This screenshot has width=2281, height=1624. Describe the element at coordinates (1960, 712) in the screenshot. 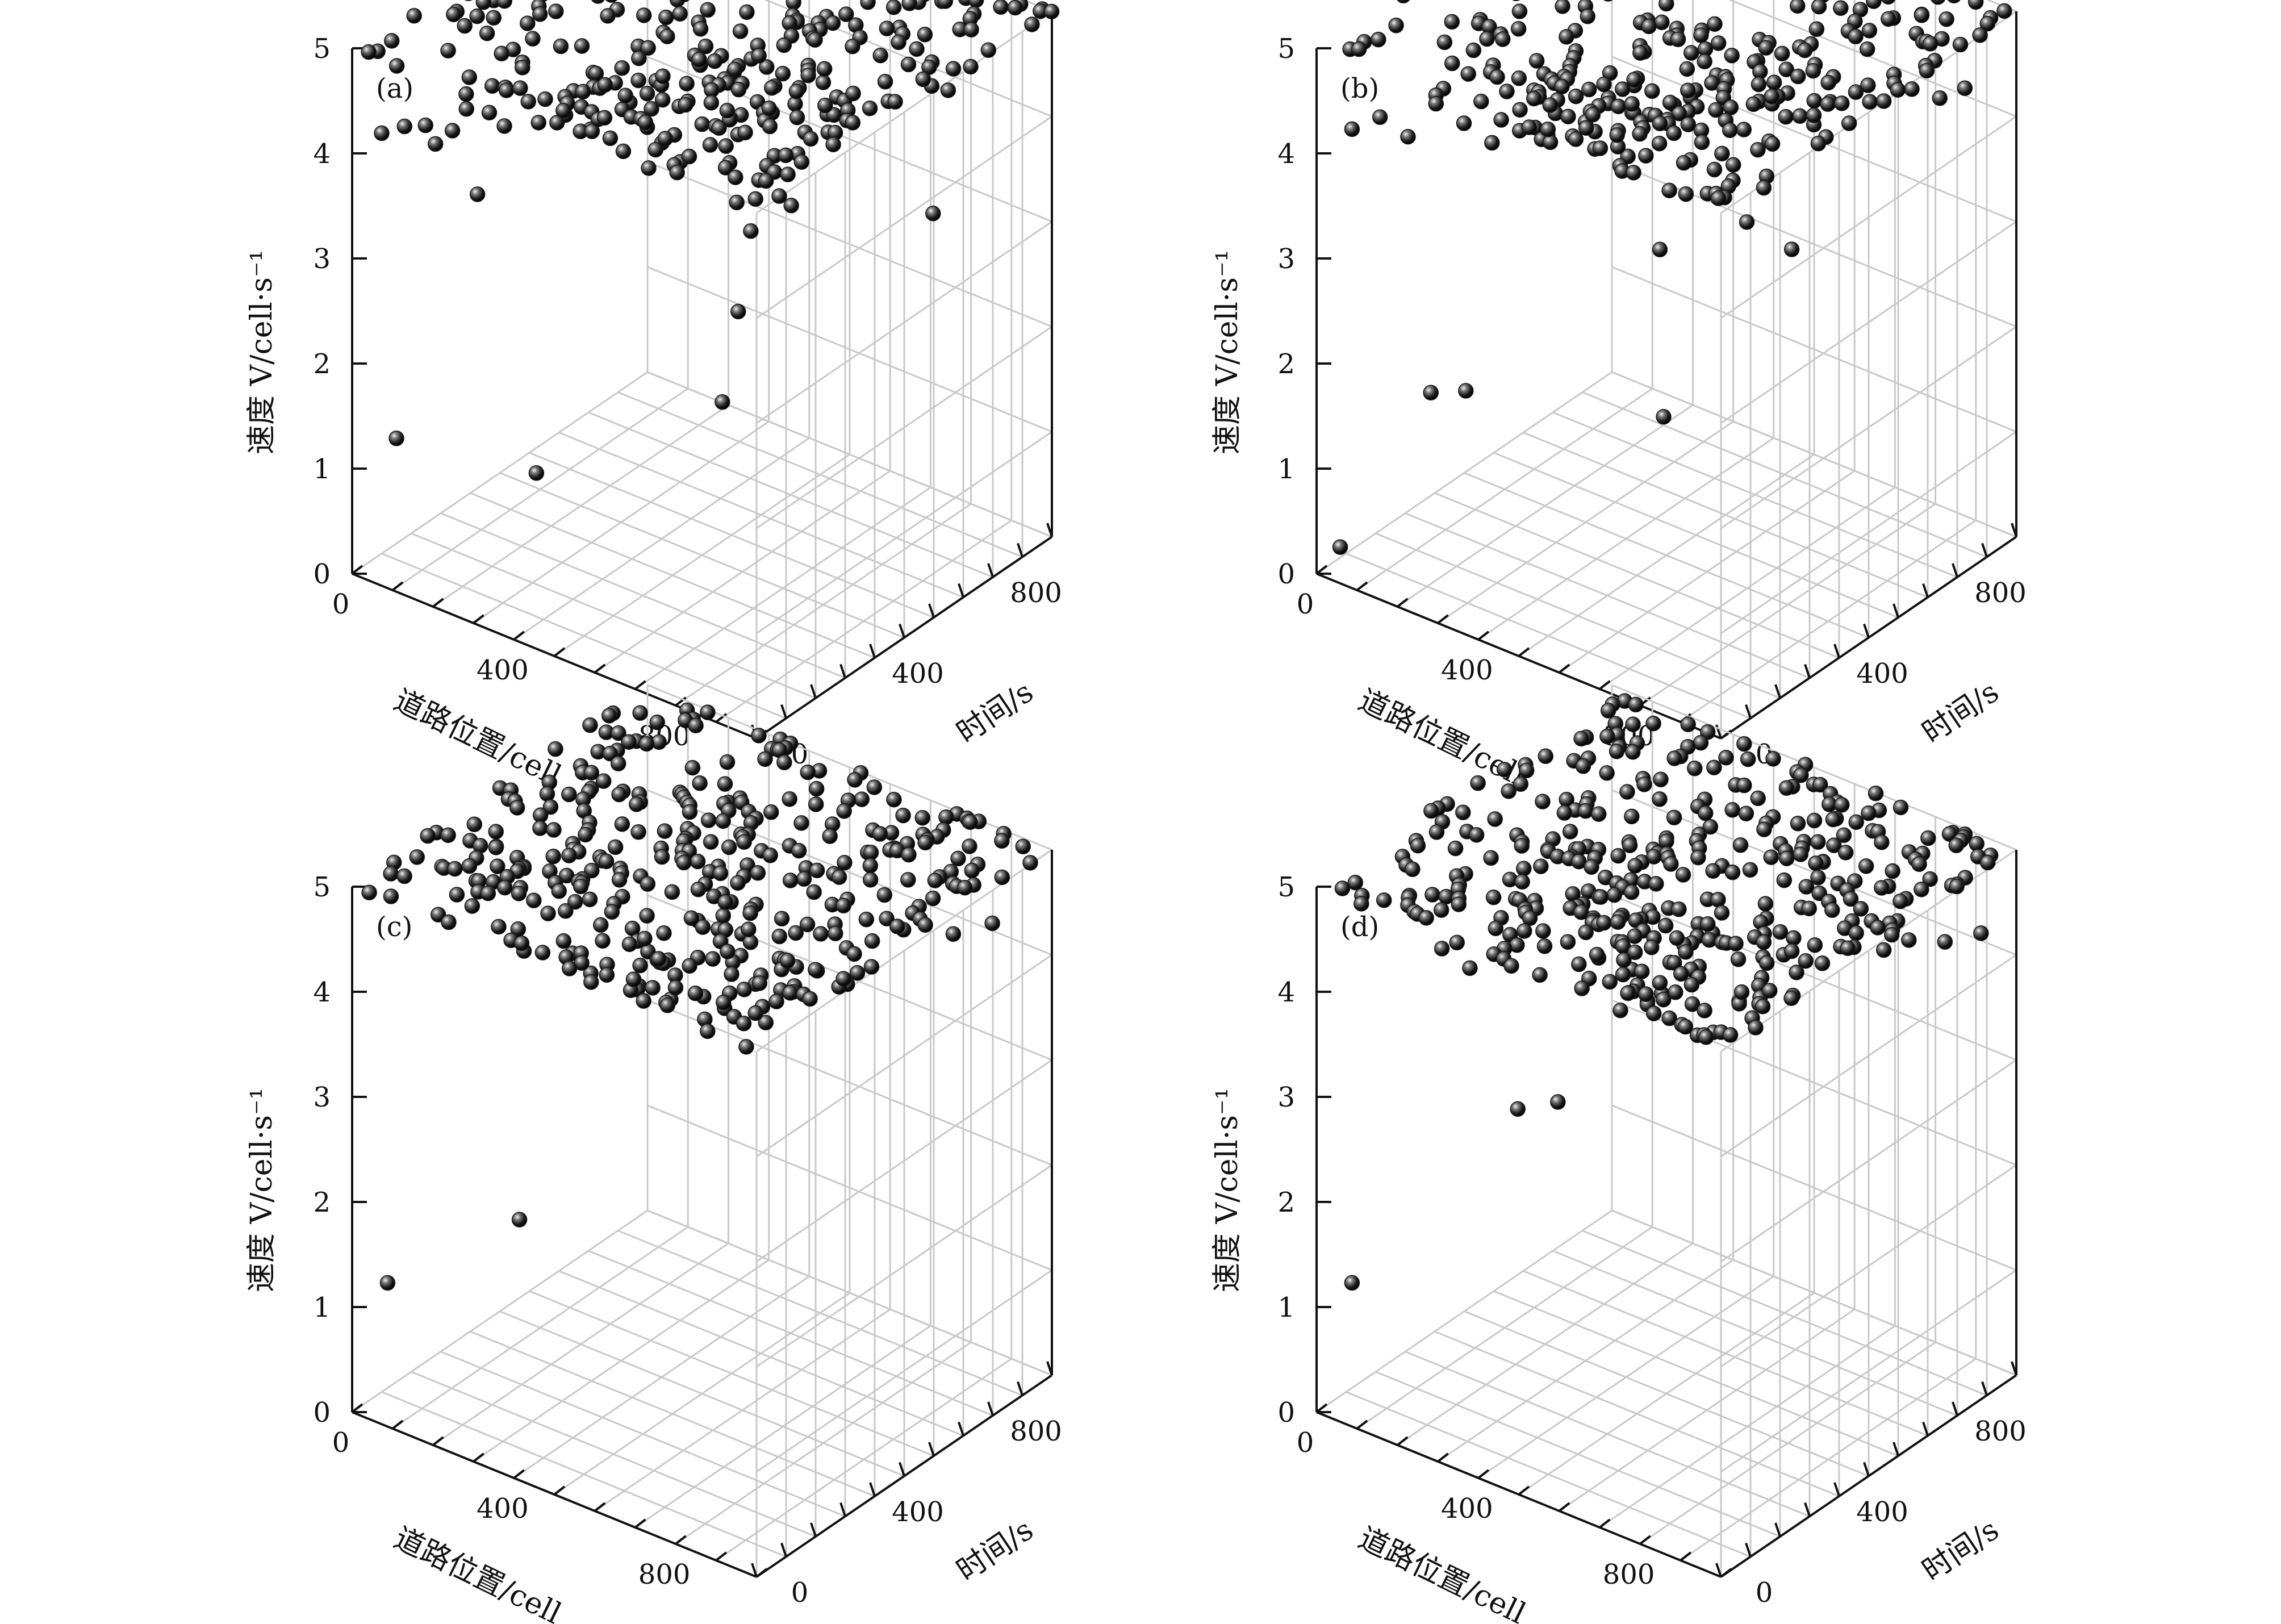

I see `panel-b-ylabel: 时间/s` at that location.